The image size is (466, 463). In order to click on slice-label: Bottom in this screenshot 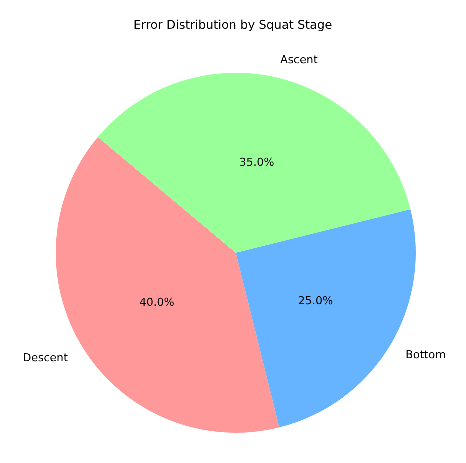, I will do `click(426, 355)`.